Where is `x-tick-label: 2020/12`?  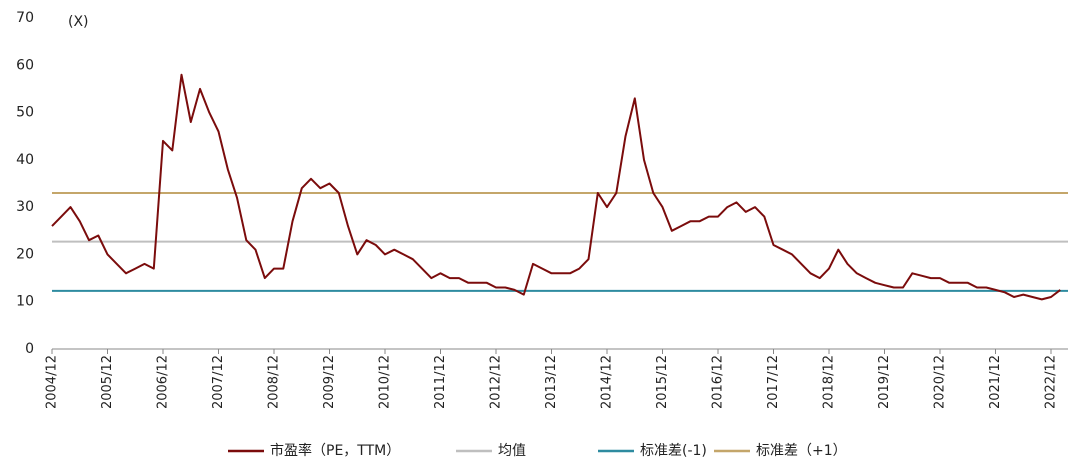 x-tick-label: 2020/12 is located at coordinates (940, 382).